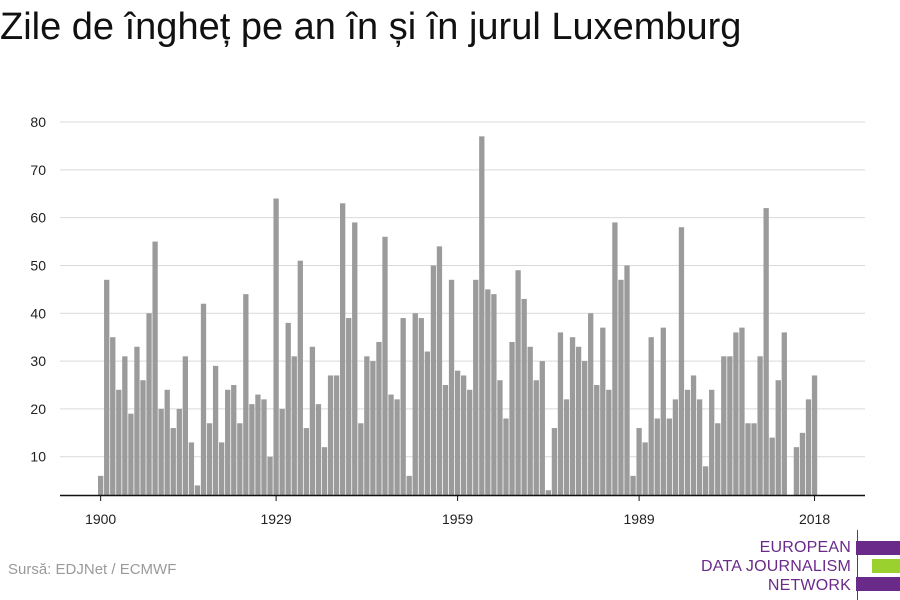 This screenshot has width=900, height=600. Describe the element at coordinates (379, 418) in the screenshot. I see `bar-1946` at that location.